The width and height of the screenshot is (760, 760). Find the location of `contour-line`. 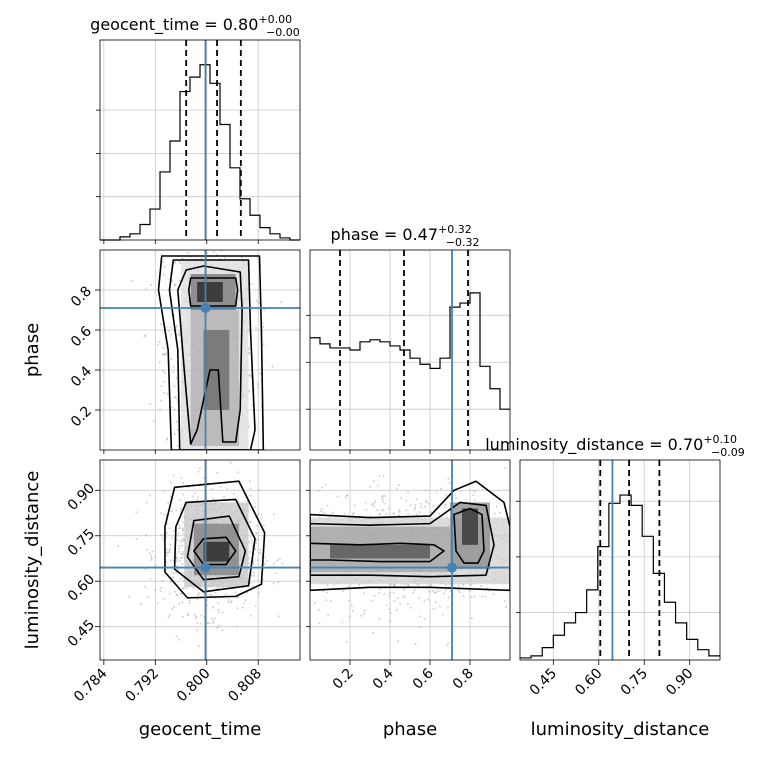

contour-line is located at coordinates (211, 352).